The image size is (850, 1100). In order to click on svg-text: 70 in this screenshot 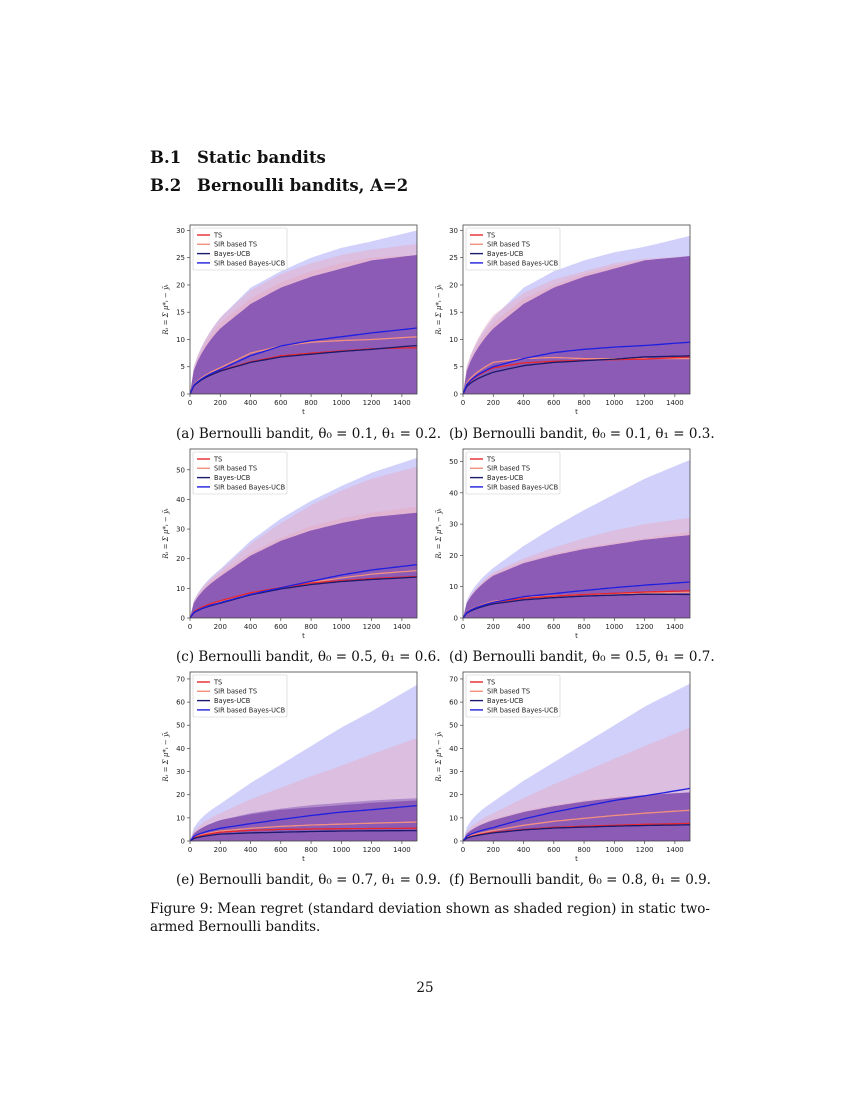, I will do `click(453, 679)`.